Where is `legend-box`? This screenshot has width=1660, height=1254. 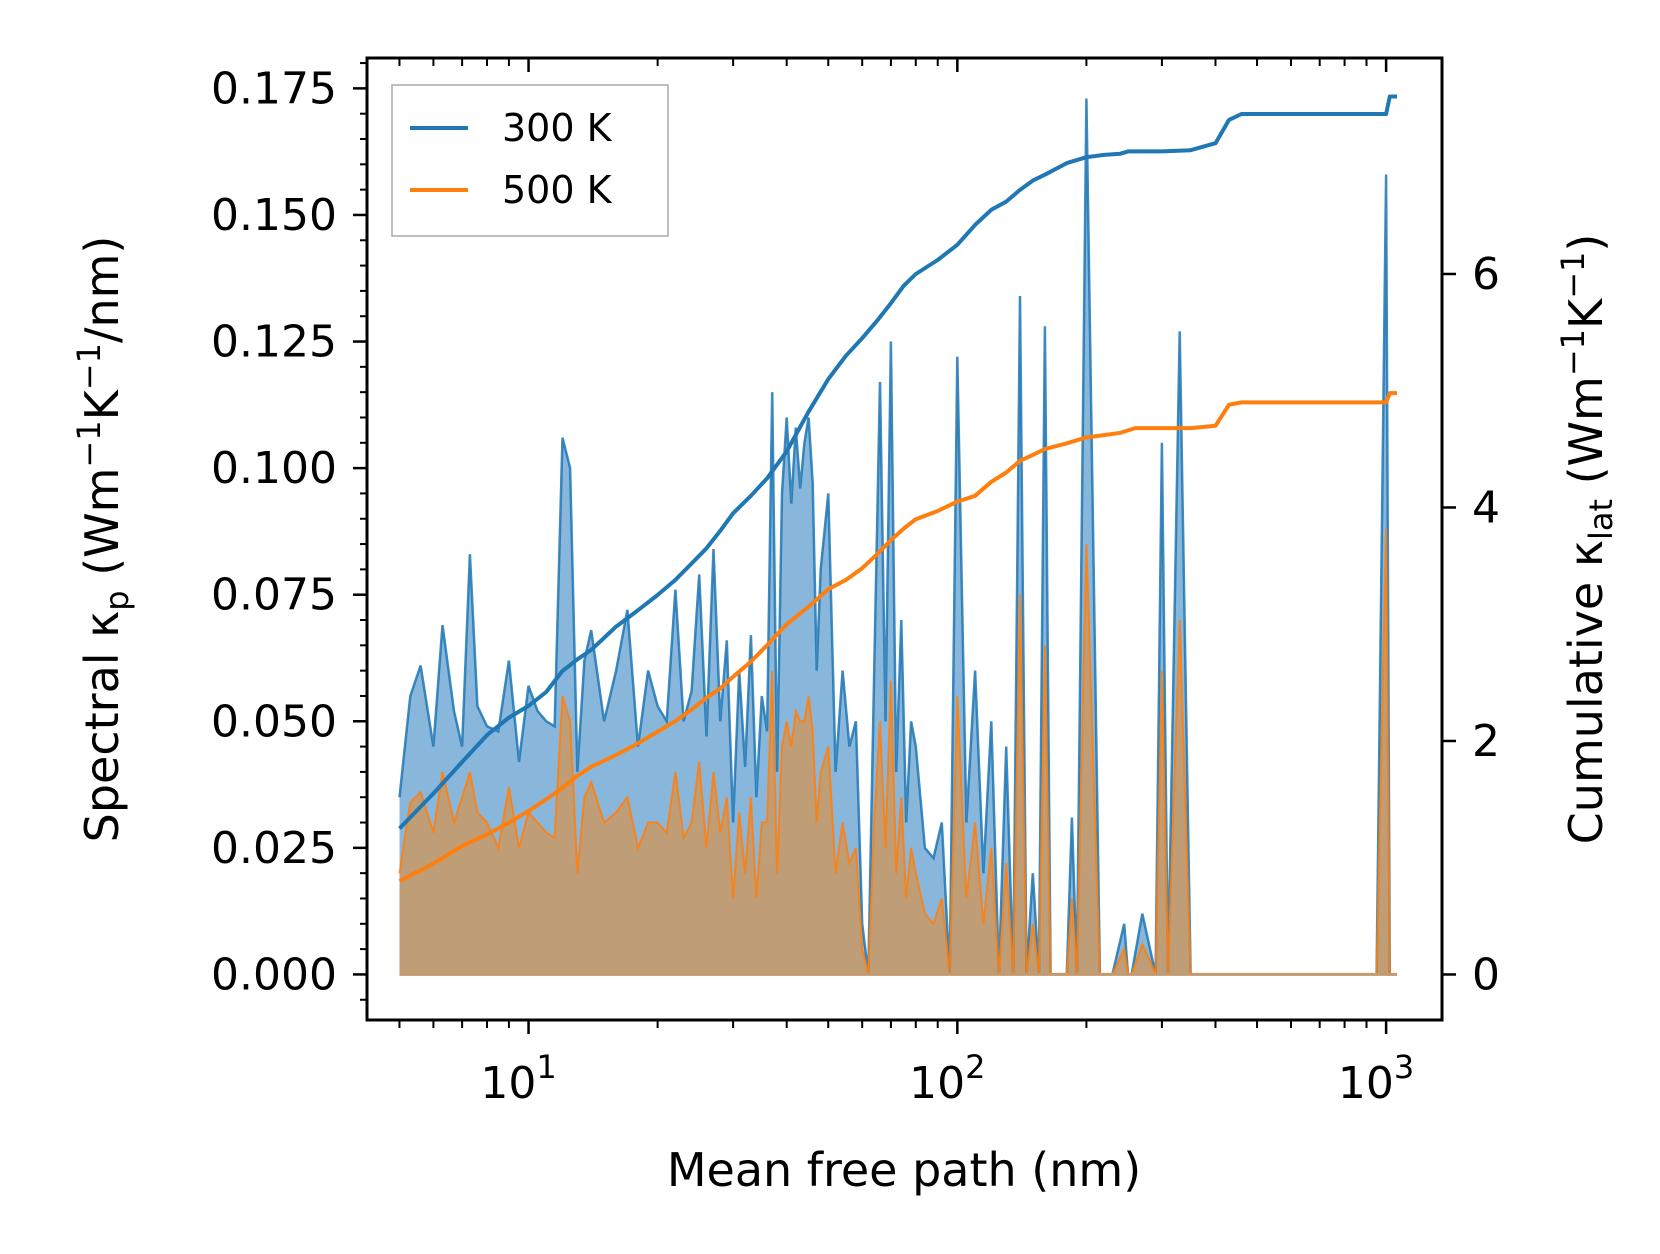
legend-box is located at coordinates (530, 160).